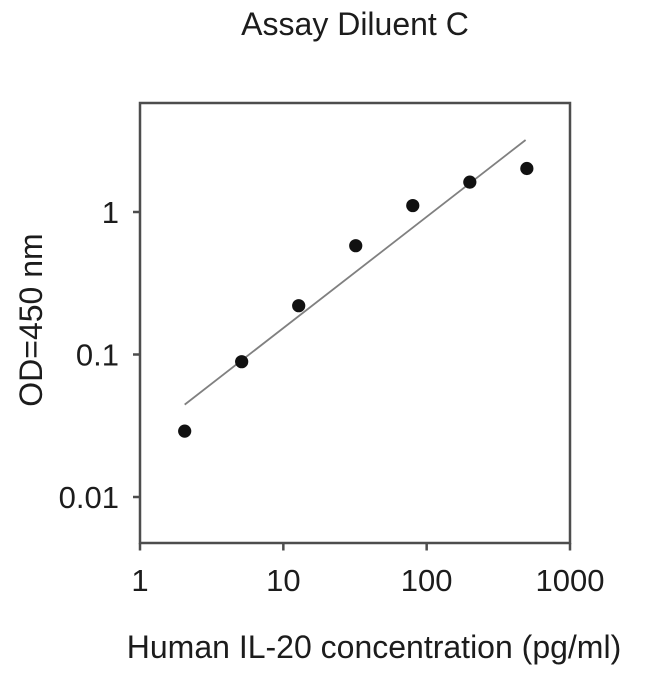  Describe the element at coordinates (355, 24) in the screenshot. I see `chart-title: Assay Diluent C` at that location.